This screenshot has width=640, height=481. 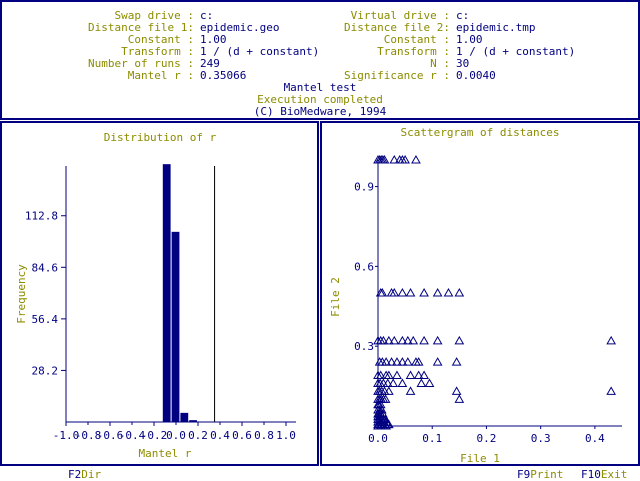 I want to click on f9-key: F9, so click(x=524, y=474).